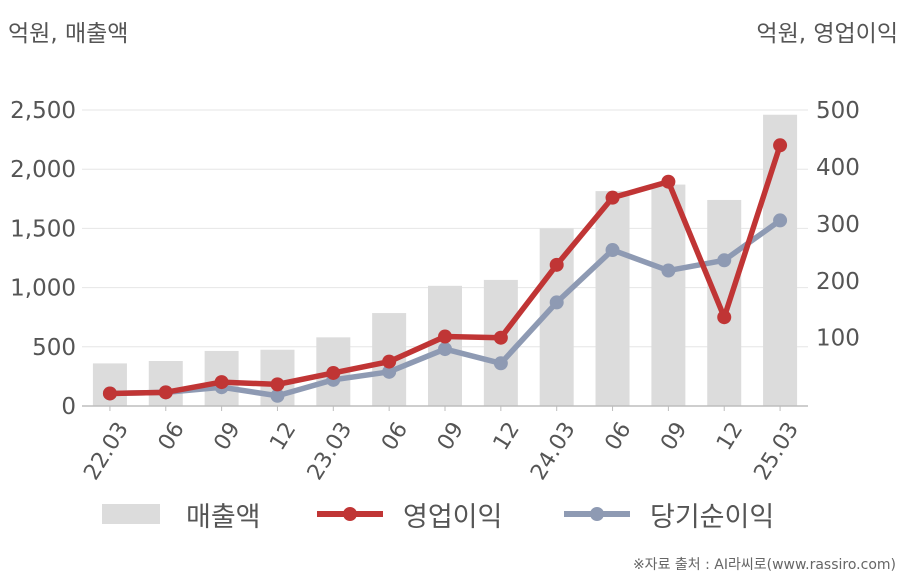 The image size is (908, 580). I want to click on x-tick-label: 24.03, so click(553, 451).